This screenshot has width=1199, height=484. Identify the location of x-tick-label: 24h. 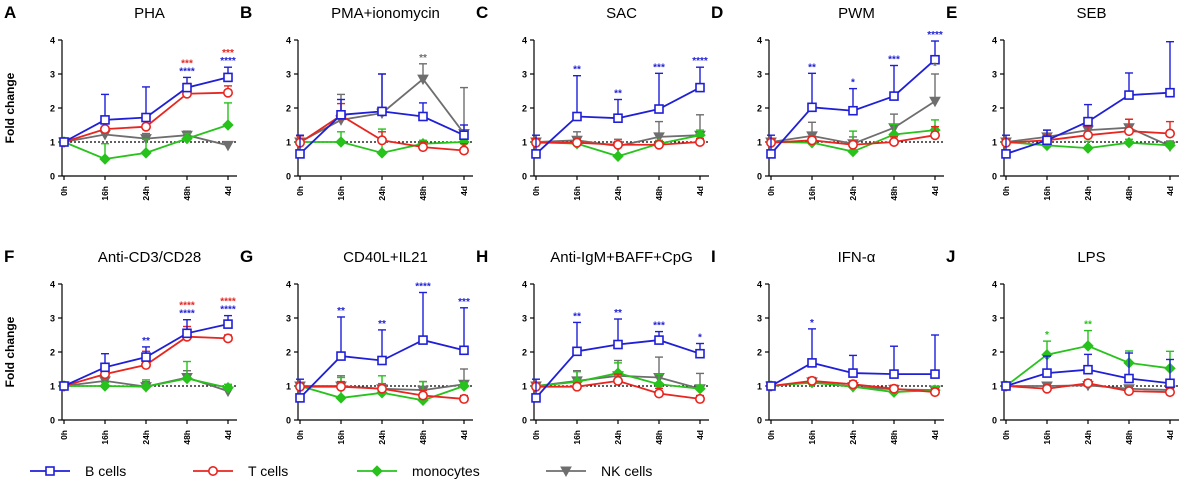
(618, 193).